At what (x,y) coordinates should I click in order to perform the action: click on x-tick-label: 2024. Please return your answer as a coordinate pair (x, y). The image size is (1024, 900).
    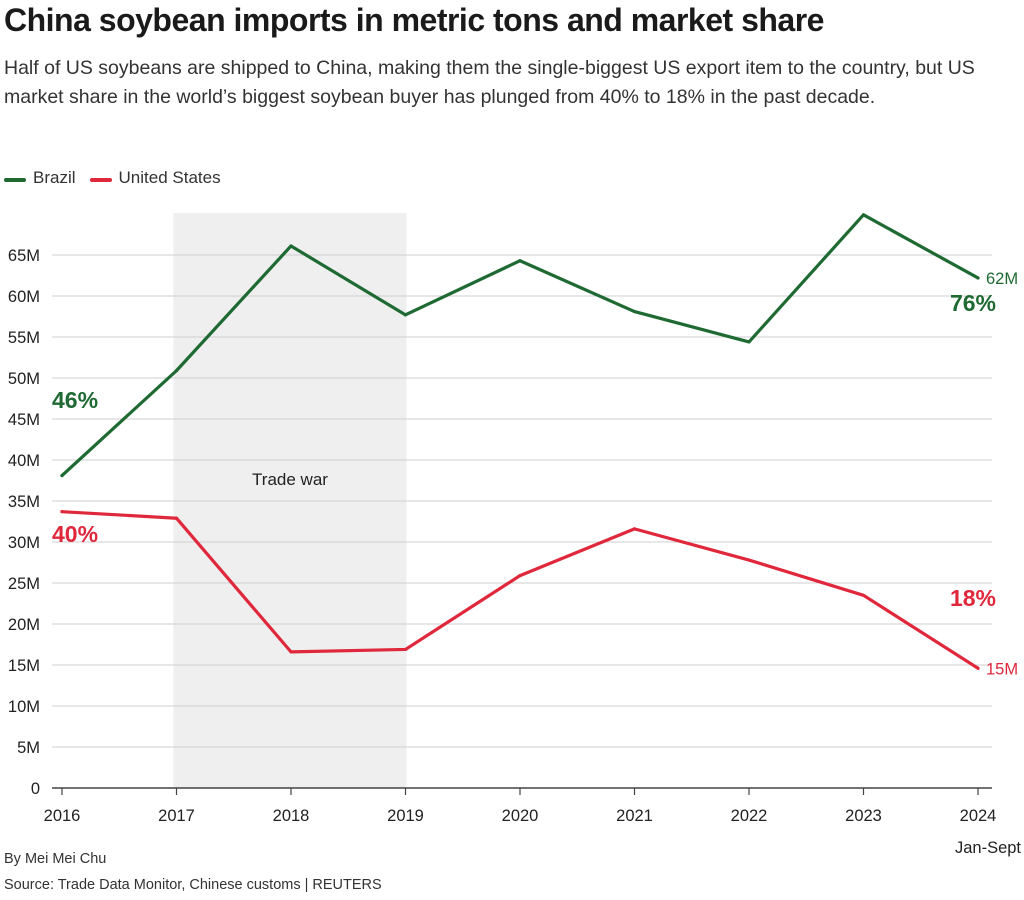
    Looking at the image, I should click on (978, 816).